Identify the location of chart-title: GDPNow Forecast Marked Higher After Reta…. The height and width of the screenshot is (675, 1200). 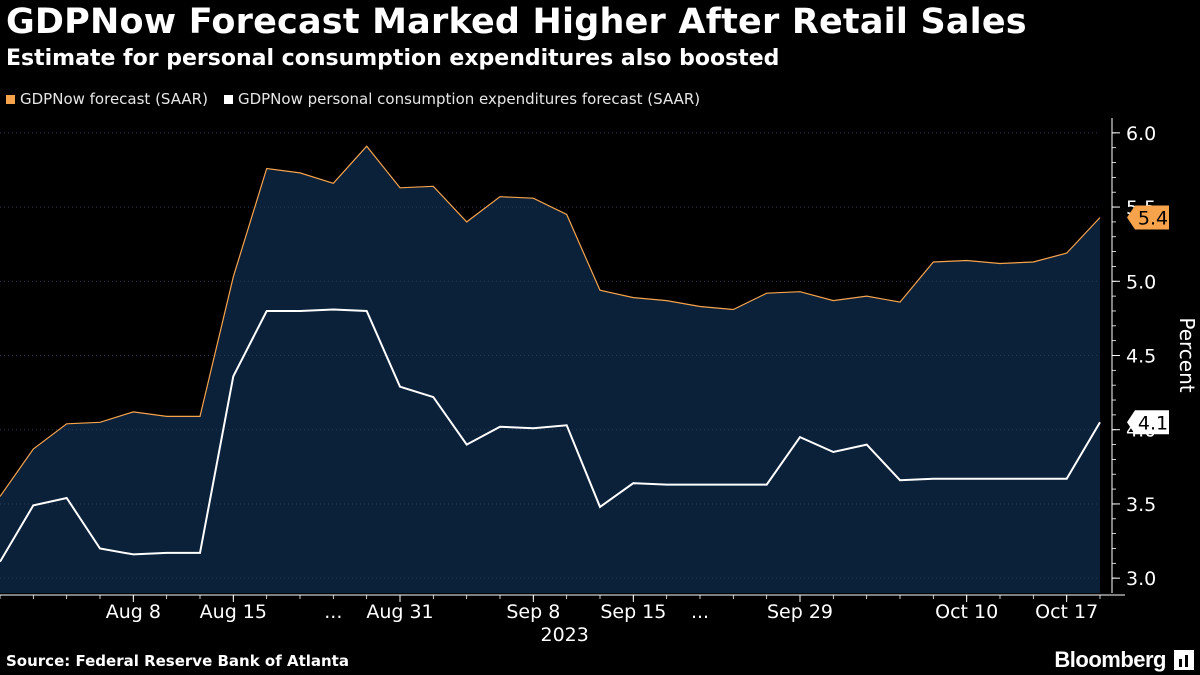
(516, 22).